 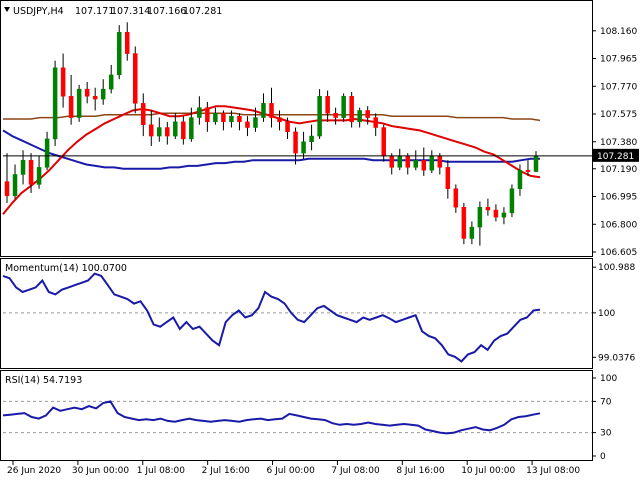 I want to click on x-tick-label: 30 Jun 00:00, so click(x=100, y=471).